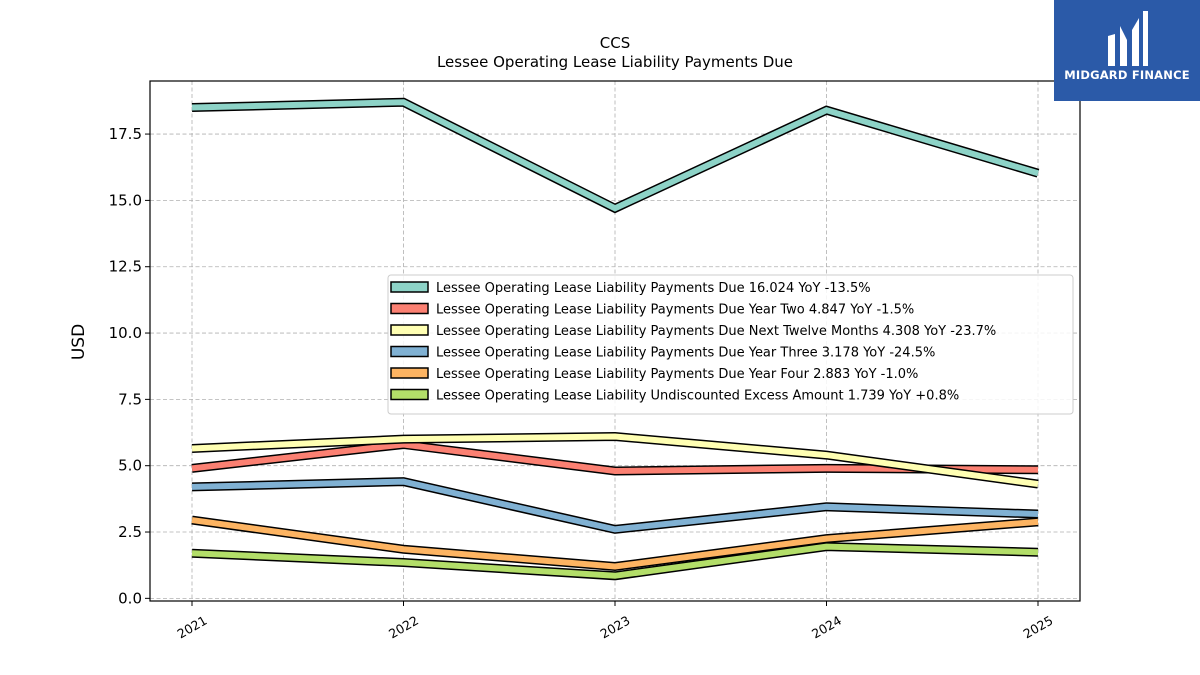 The image size is (1200, 675). I want to click on brand-logo: MIDGARD FINANCE, so click(1127, 50).